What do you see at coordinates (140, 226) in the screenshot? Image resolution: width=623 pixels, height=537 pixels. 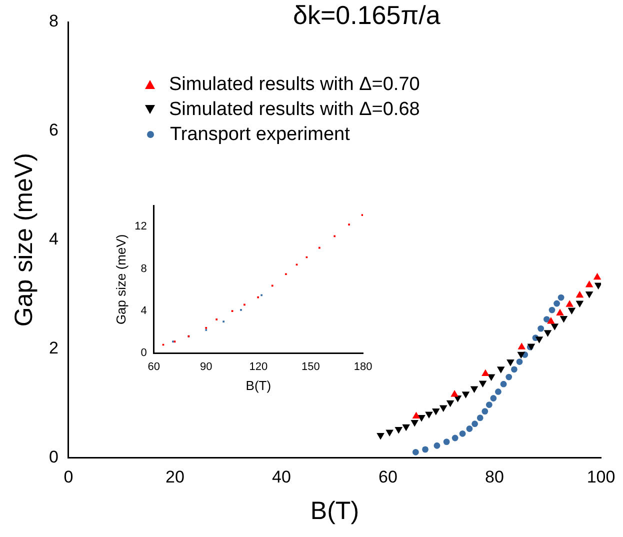 I see `y-tick-label: 12` at bounding box center [140, 226].